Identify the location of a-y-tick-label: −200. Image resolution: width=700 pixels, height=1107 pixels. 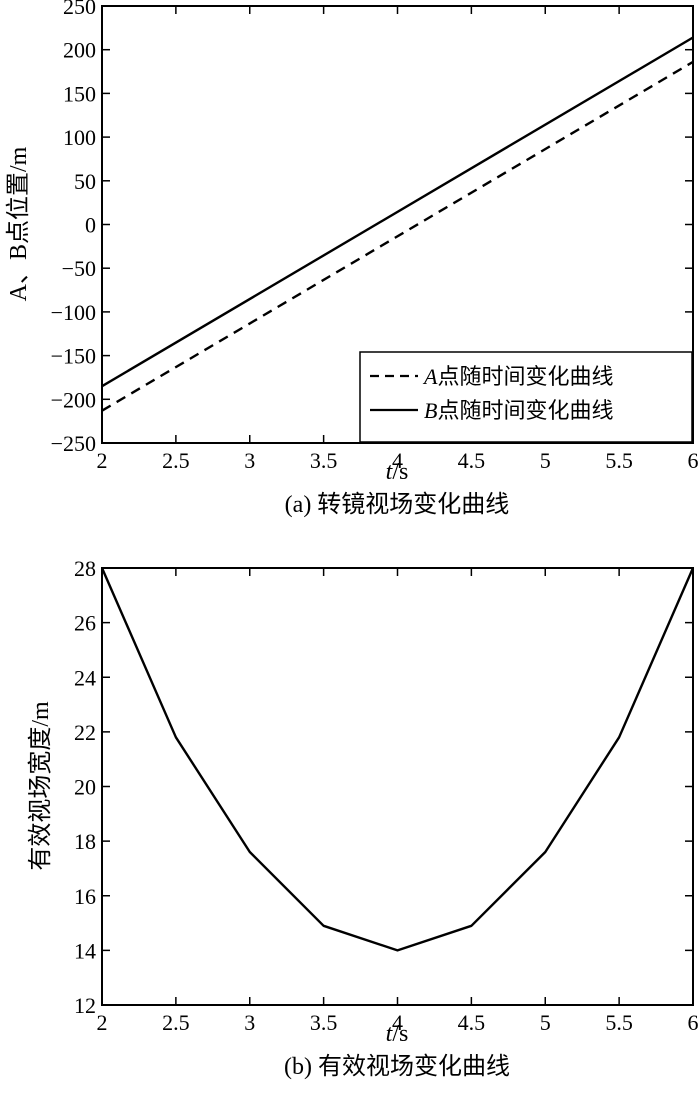
(73, 399).